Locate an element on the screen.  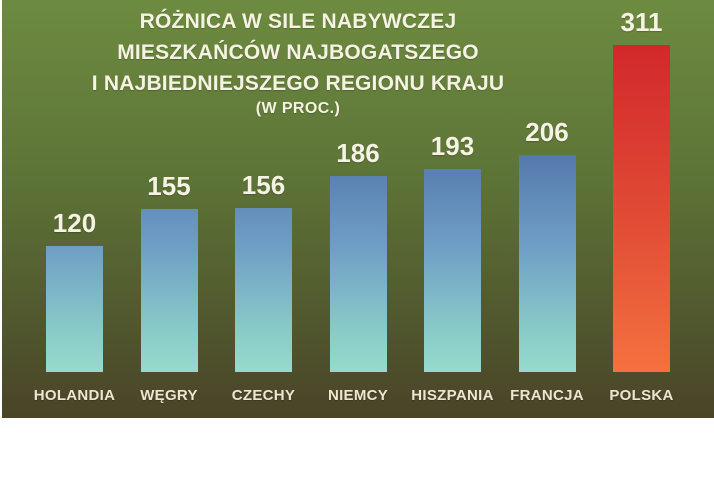
bar-category-label: CZECHY is located at coordinates (263, 395).